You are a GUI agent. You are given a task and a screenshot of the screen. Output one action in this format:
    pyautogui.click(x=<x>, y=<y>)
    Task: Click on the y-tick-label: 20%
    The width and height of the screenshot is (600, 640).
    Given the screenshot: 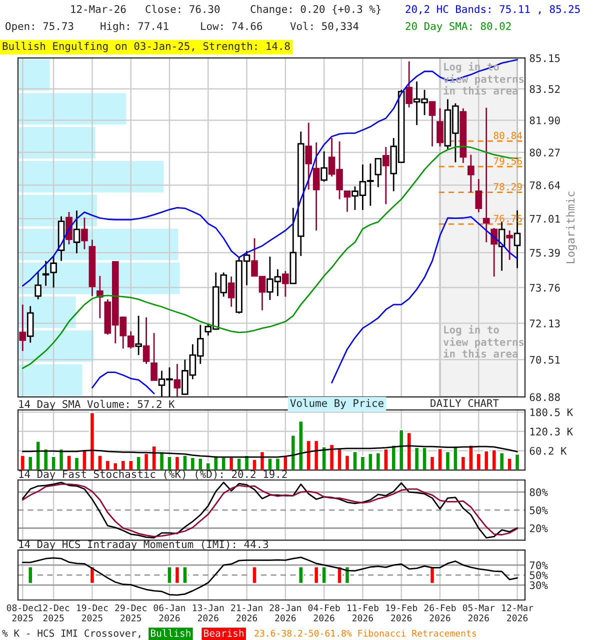 What is the action you would take?
    pyautogui.click(x=539, y=528)
    